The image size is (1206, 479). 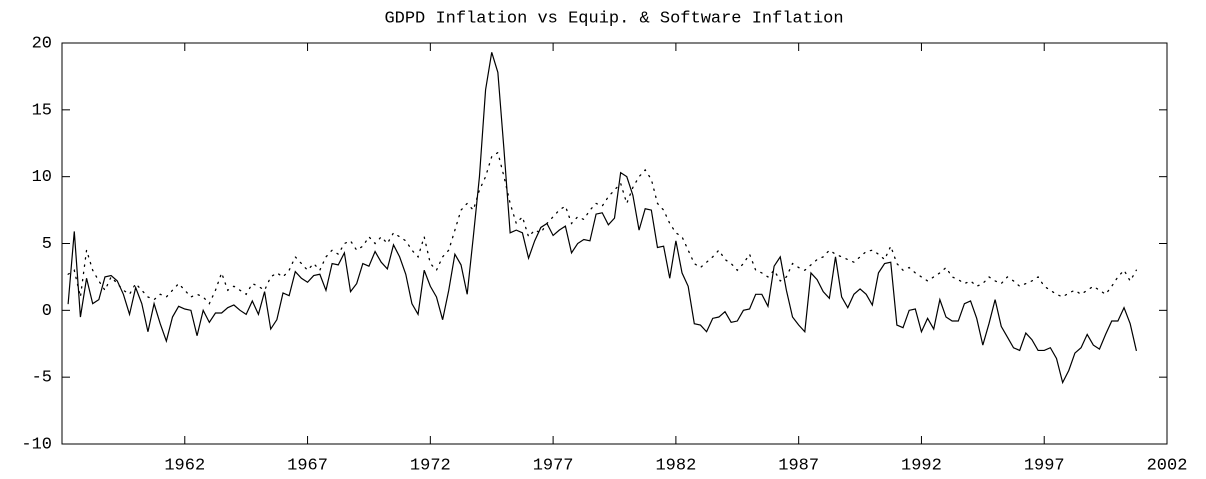 I want to click on x-tick-label: 1967, so click(x=307, y=465).